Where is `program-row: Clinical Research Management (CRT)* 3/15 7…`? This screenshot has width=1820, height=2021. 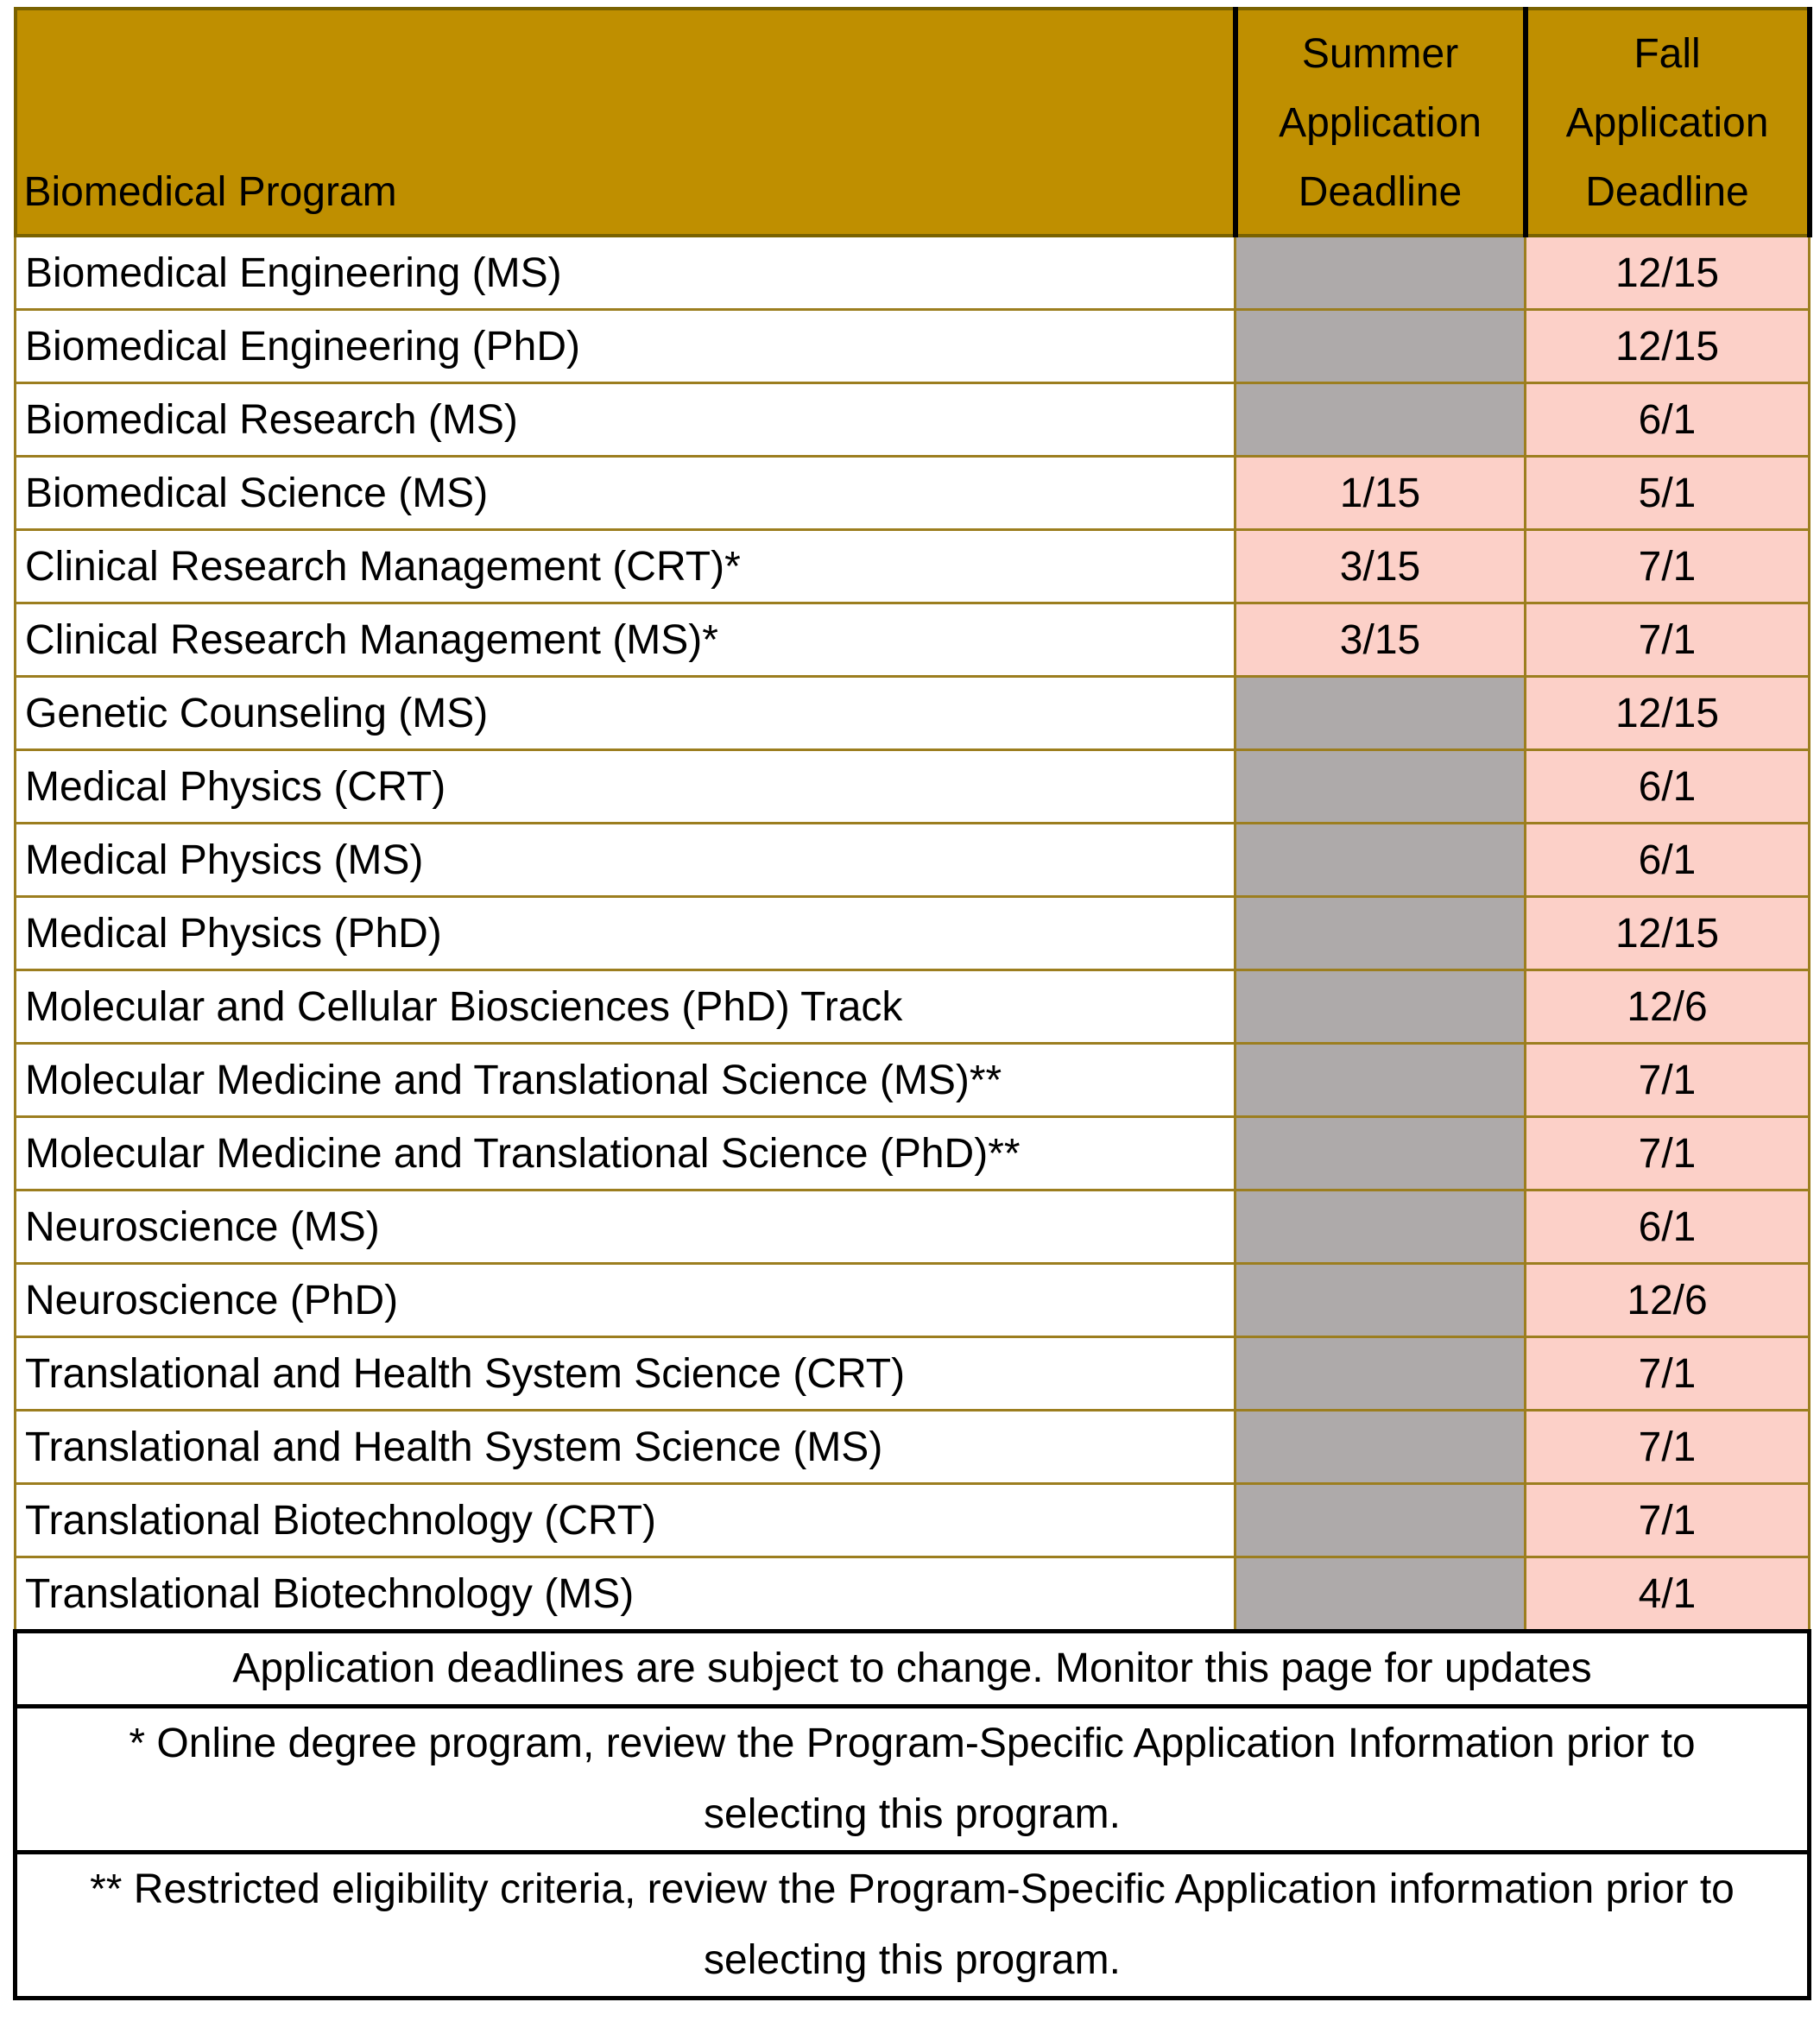
program-row: Clinical Research Management (CRT)* 3/15 7… is located at coordinates (913, 566).